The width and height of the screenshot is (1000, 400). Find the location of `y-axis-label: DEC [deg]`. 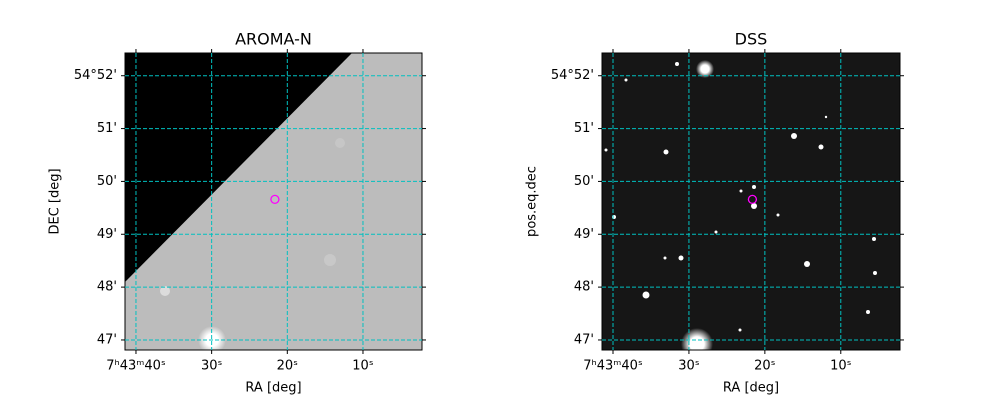

y-axis-label: DEC [deg] is located at coordinates (55, 201).